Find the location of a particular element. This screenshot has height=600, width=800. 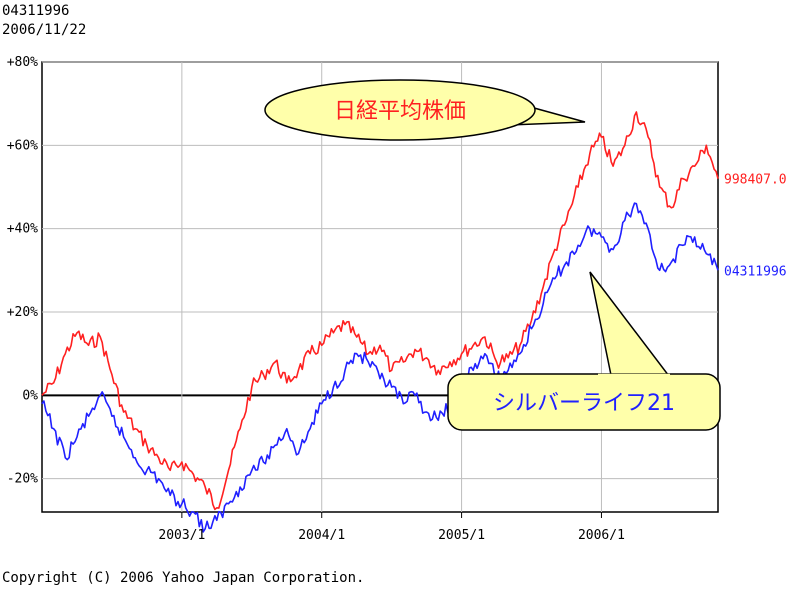

callout-text-nikkei: 日経平均株価 is located at coordinates (400, 111).